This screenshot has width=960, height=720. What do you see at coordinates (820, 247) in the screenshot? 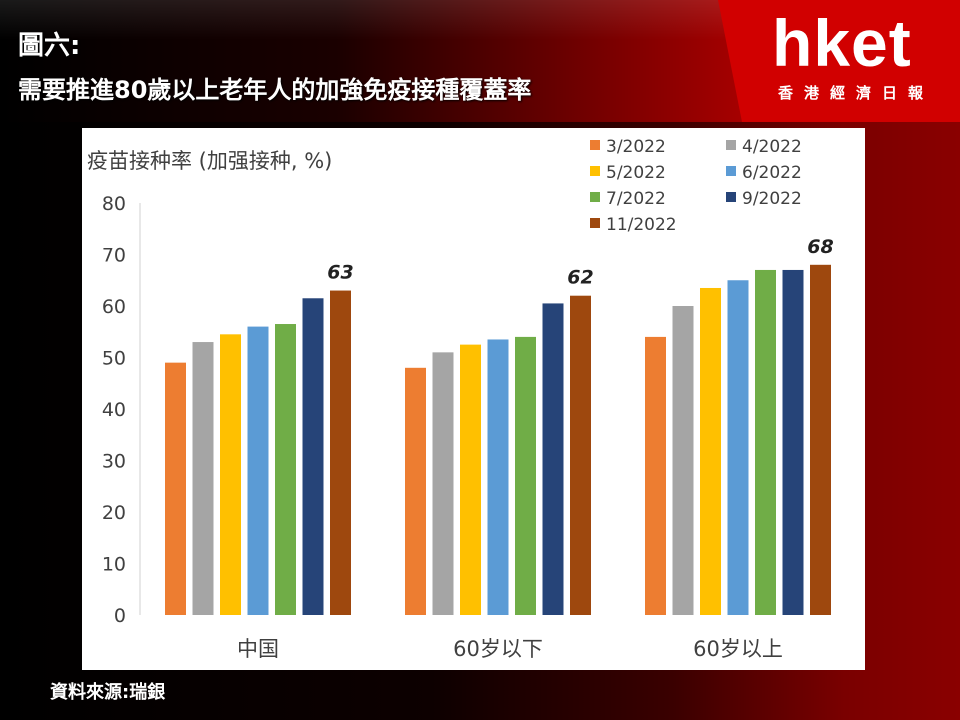
I see `bar-value-annotation: 68` at bounding box center [820, 247].